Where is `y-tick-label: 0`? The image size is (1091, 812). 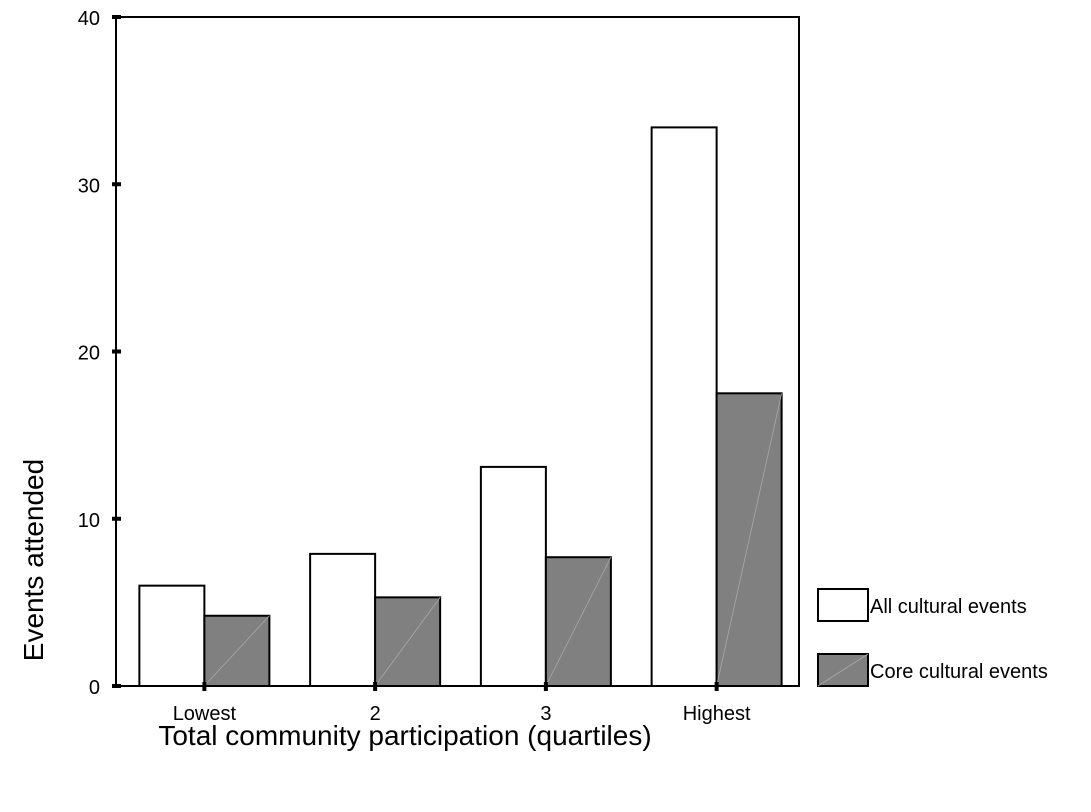
y-tick-label: 0 is located at coordinates (94, 688).